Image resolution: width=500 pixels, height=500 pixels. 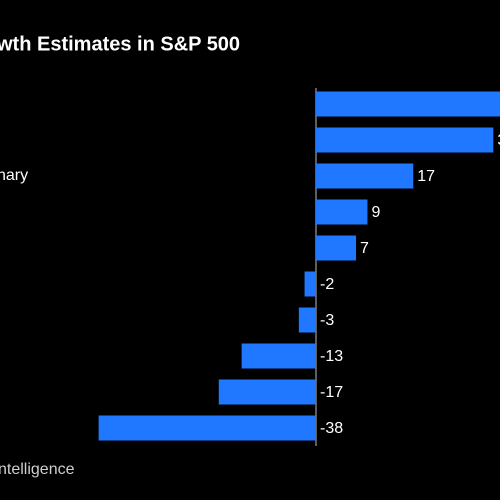 I want to click on value-label: 17, so click(x=426, y=176).